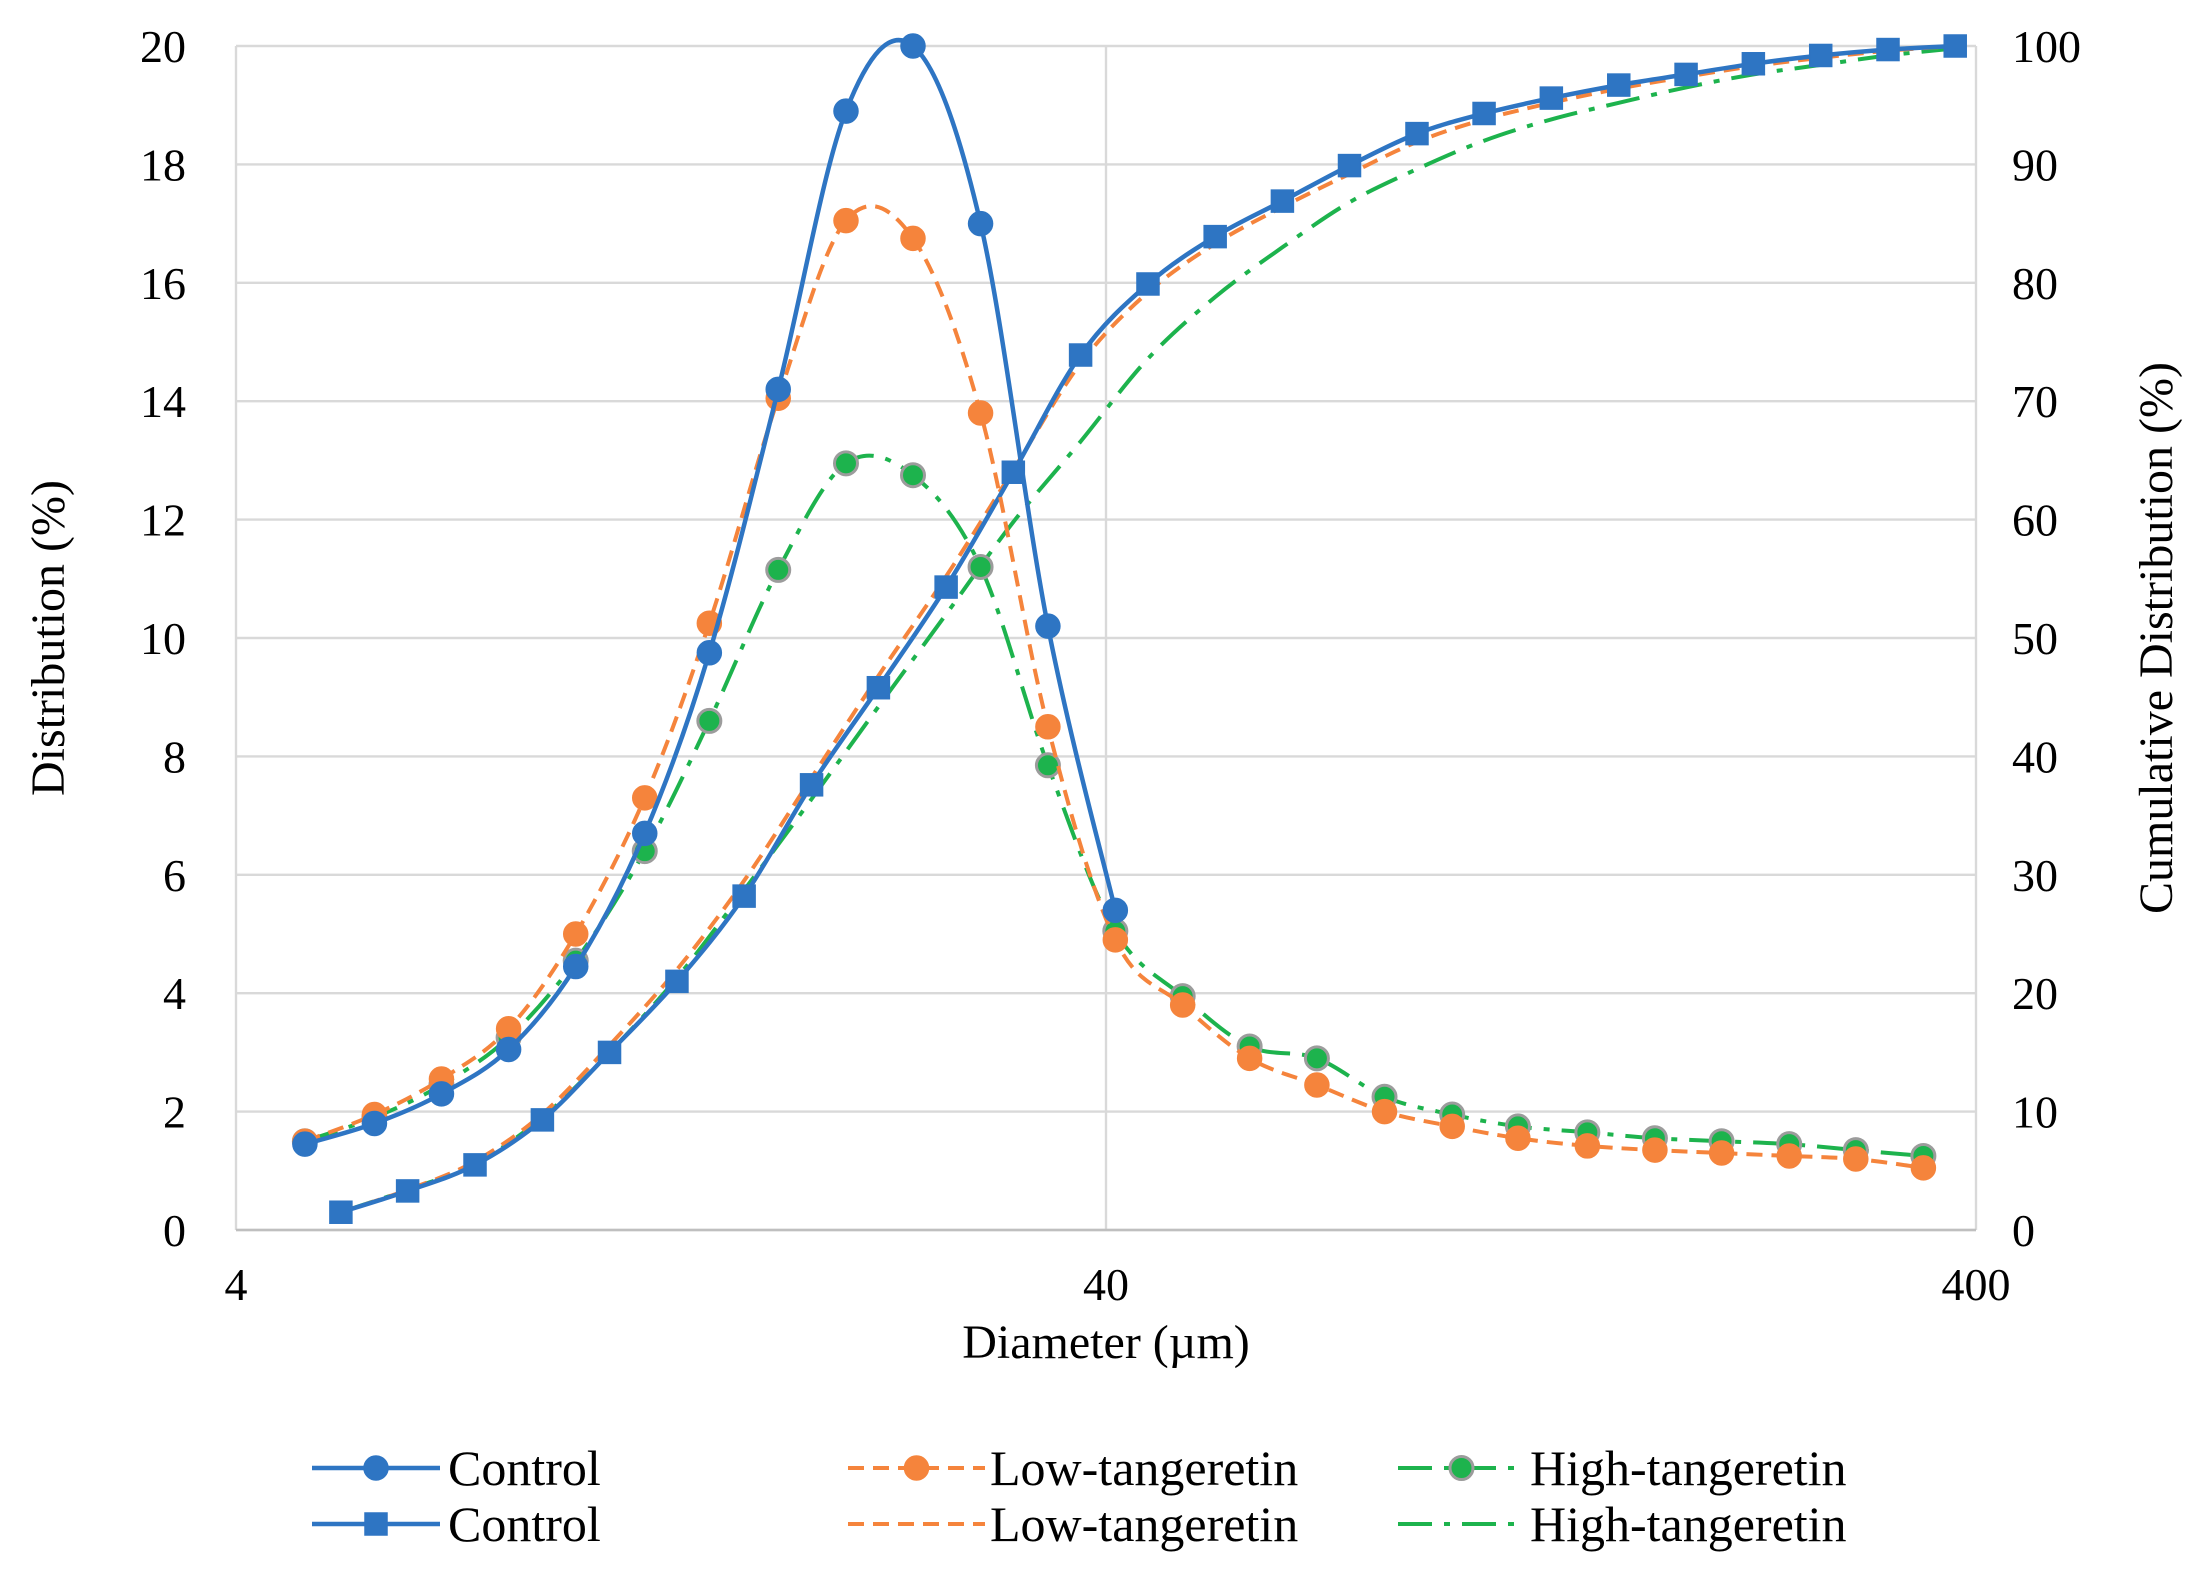 This screenshot has height=1571, width=2193. What do you see at coordinates (2035, 638) in the screenshot?
I see `y2-tick-label: 50` at bounding box center [2035, 638].